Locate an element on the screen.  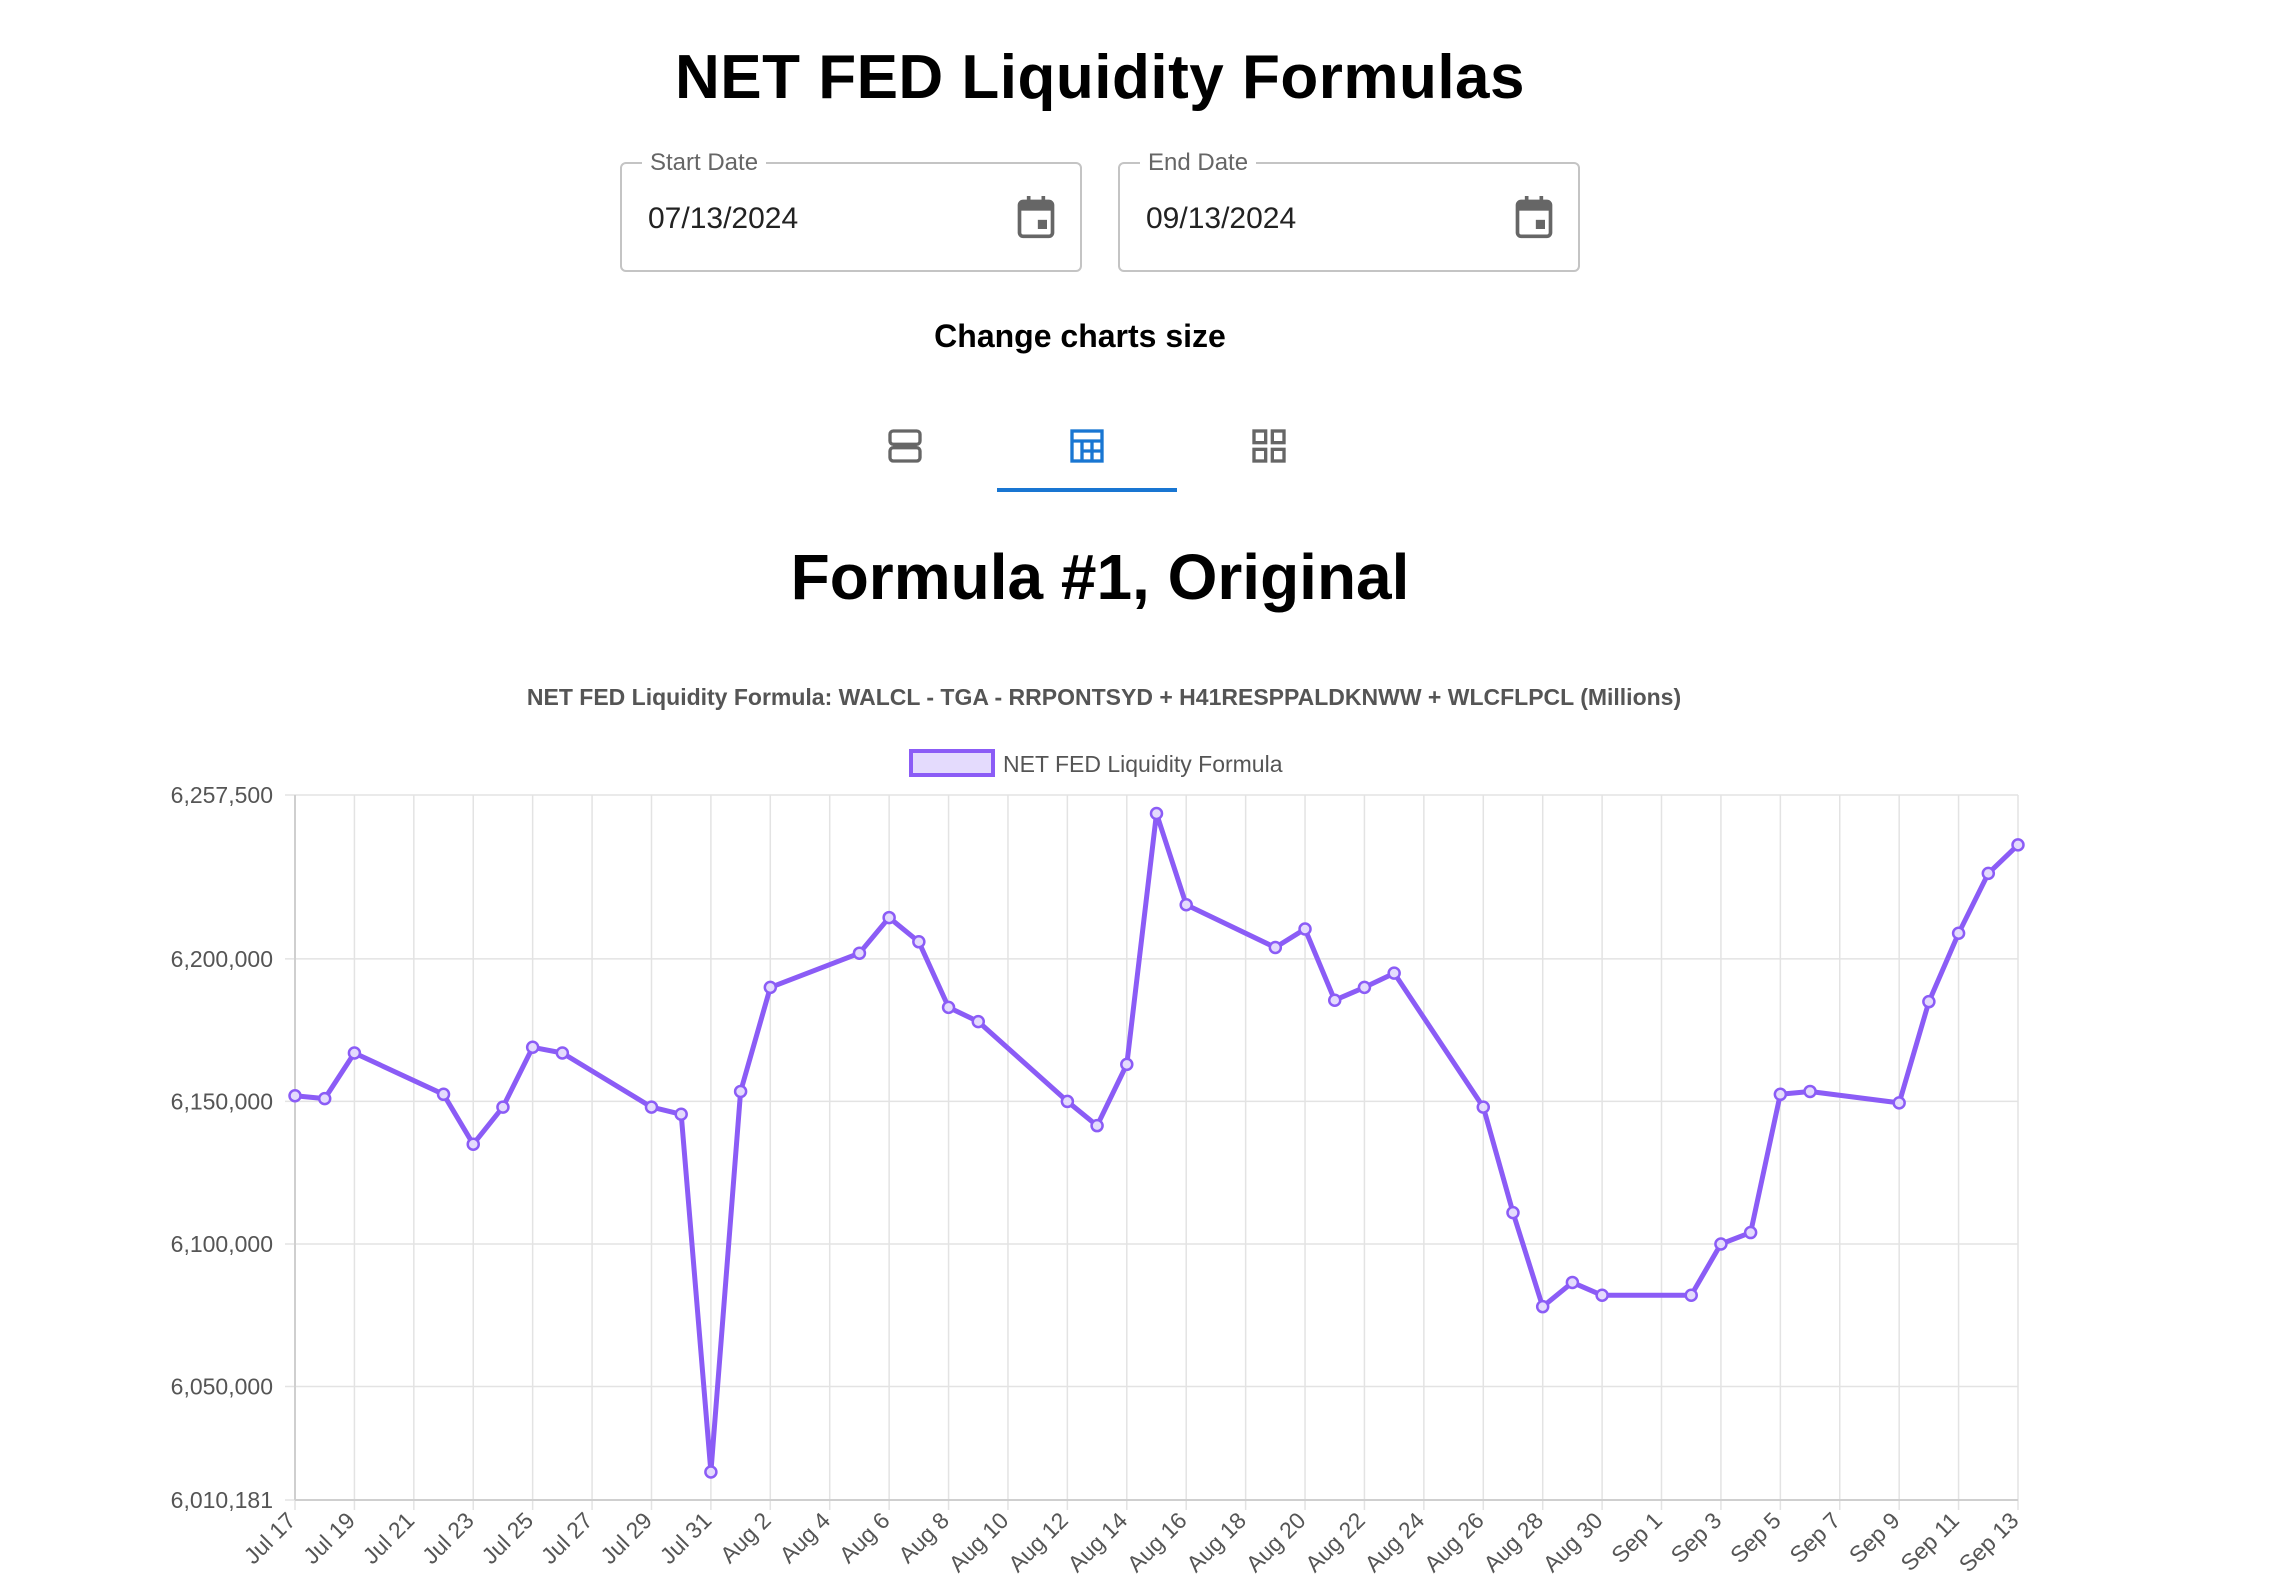
x-tick-label: Aug 30 is located at coordinates (1573, 1542).